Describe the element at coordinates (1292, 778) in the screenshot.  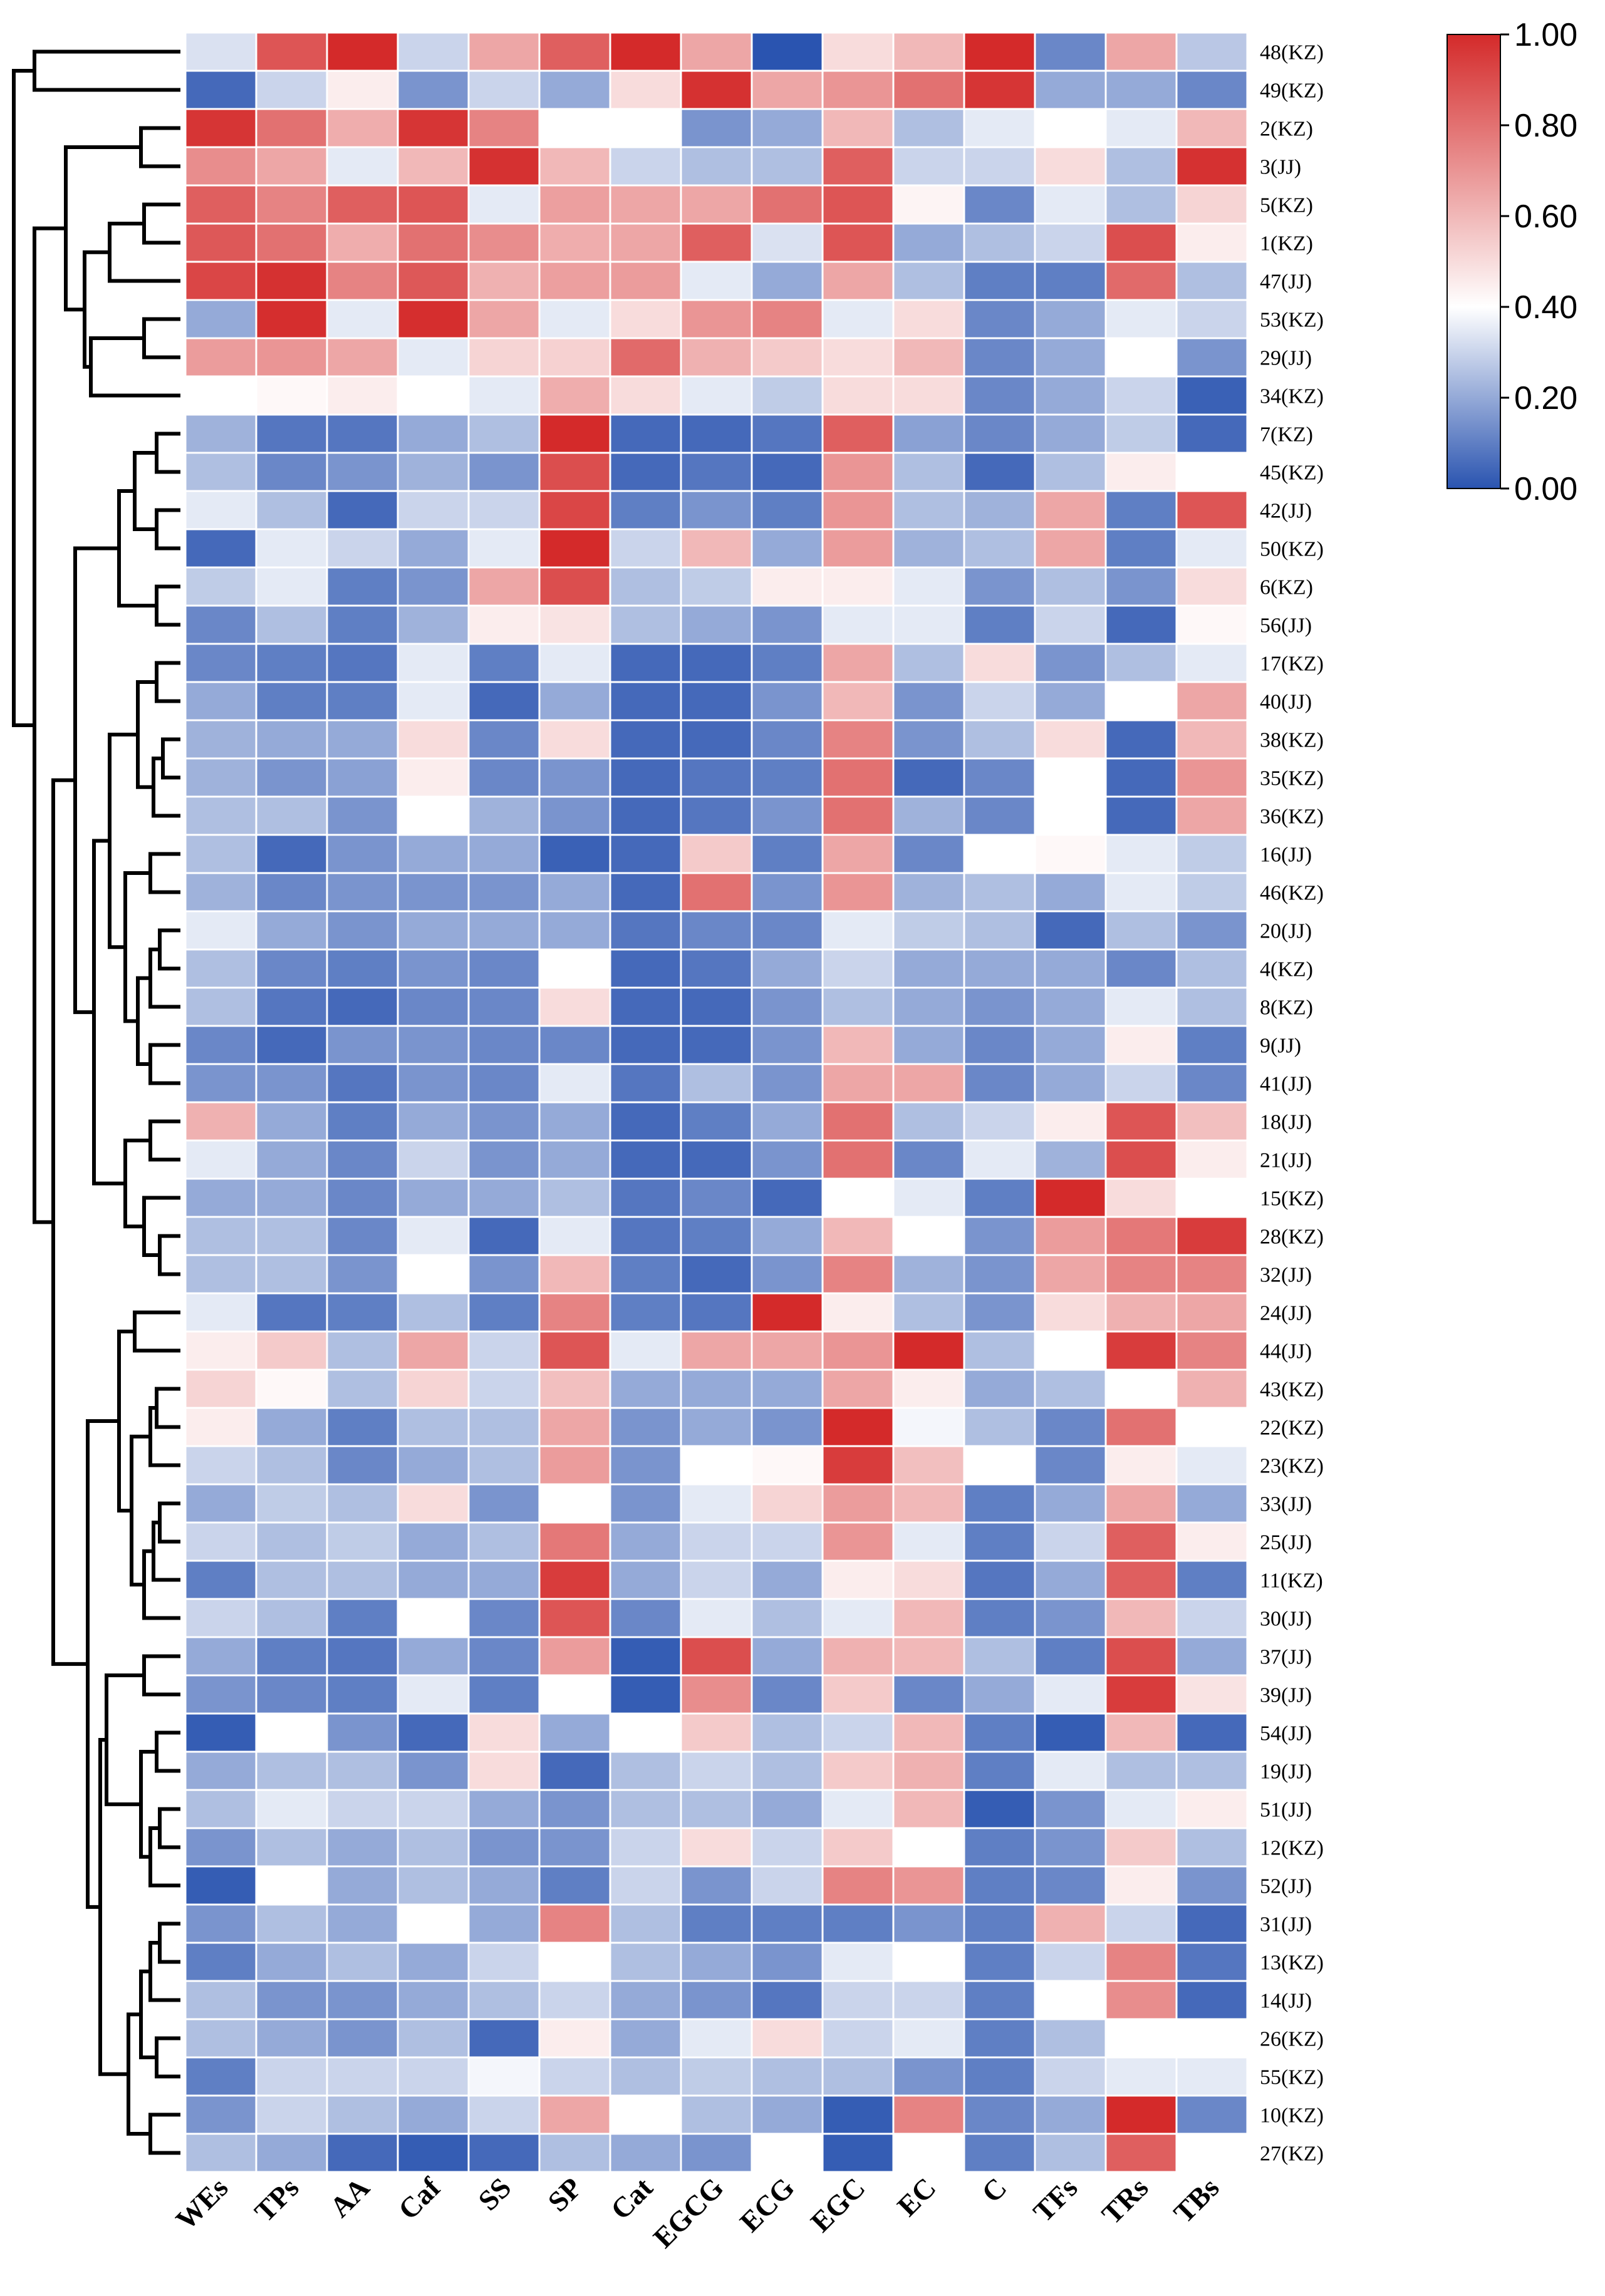
I see `row-label: 35(KZ)` at that location.